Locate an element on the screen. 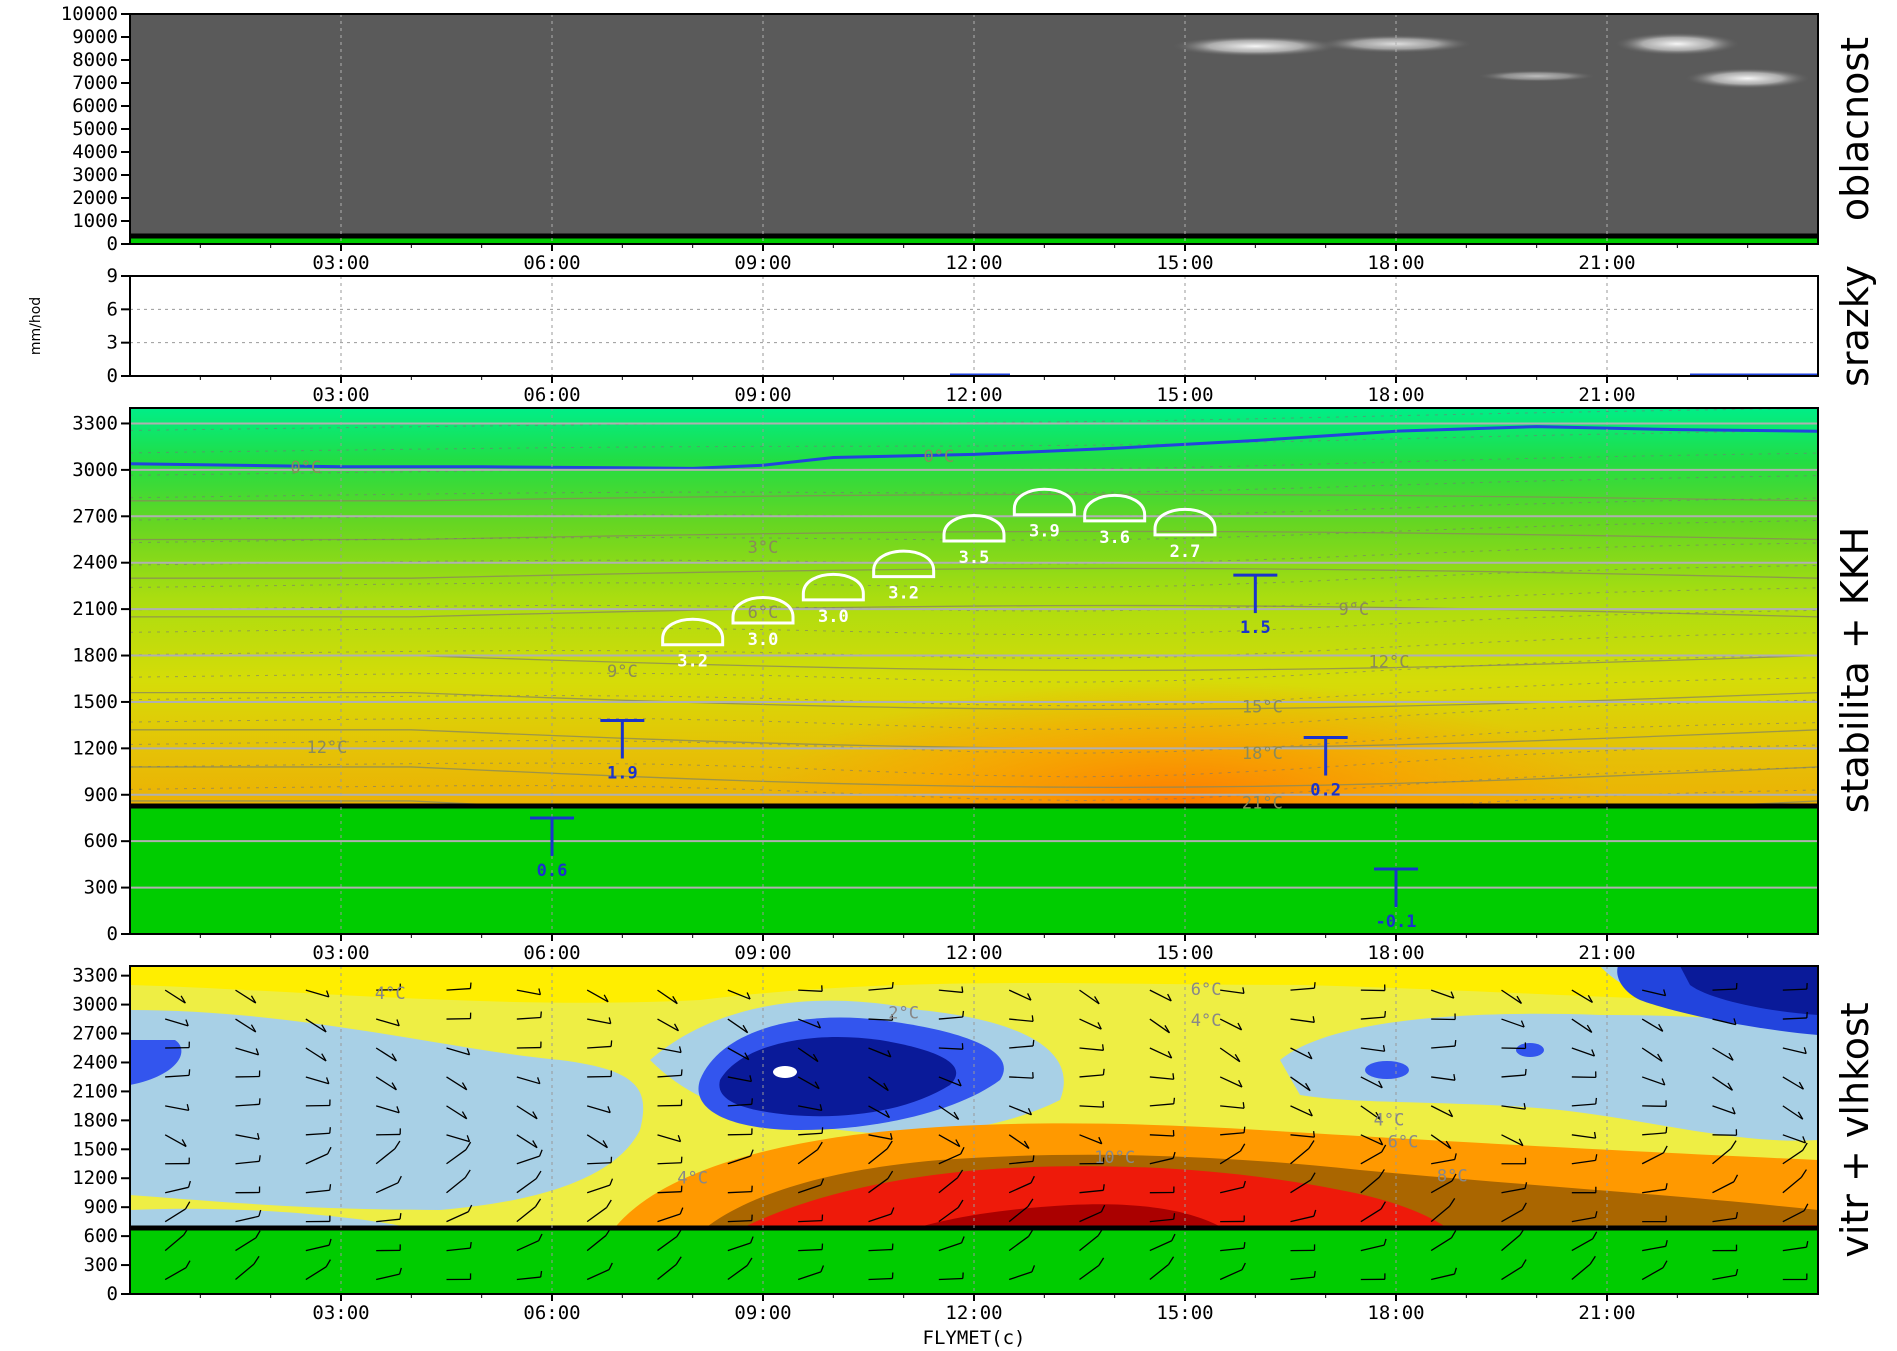  y-tick-label: 1500 is located at coordinates (95, 702).